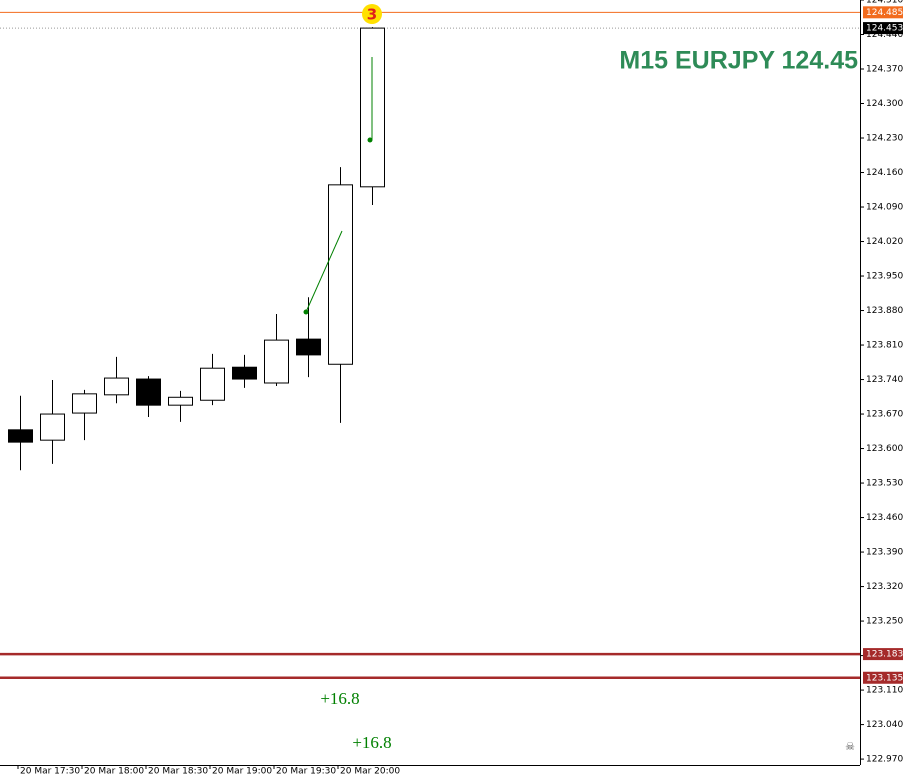 The width and height of the screenshot is (903, 782). What do you see at coordinates (50, 772) in the screenshot?
I see `x-tick-label: 20 Mar 17:30` at bounding box center [50, 772].